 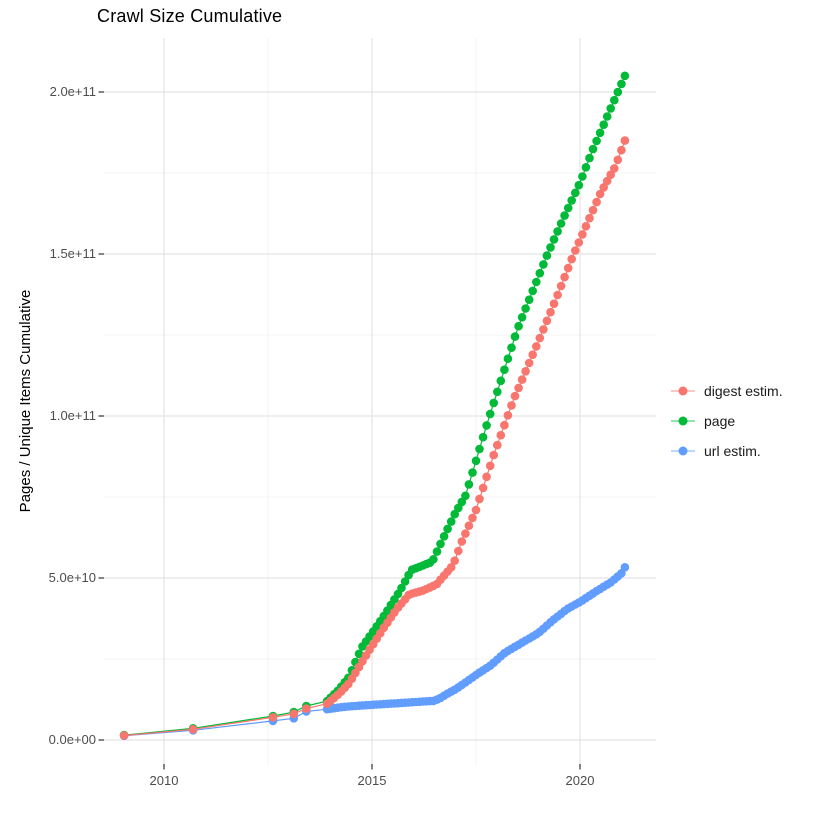 What do you see at coordinates (372, 780) in the screenshot?
I see `x-tick-label: 2015` at bounding box center [372, 780].